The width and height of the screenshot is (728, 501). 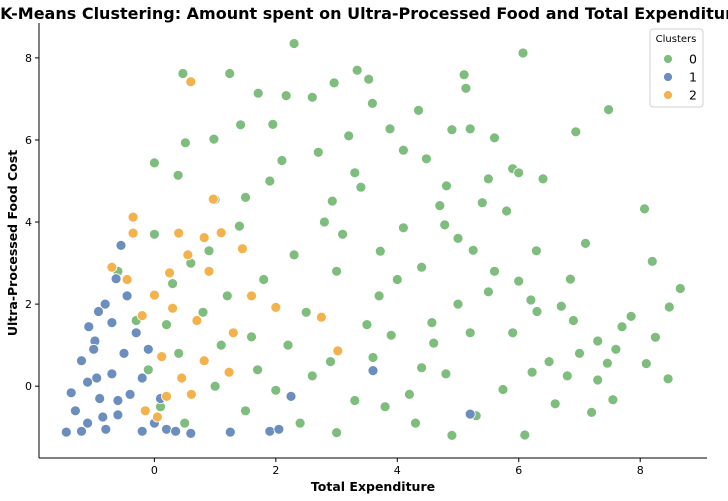 What do you see at coordinates (397, 470) in the screenshot?
I see `x-tick-label: 4` at bounding box center [397, 470].